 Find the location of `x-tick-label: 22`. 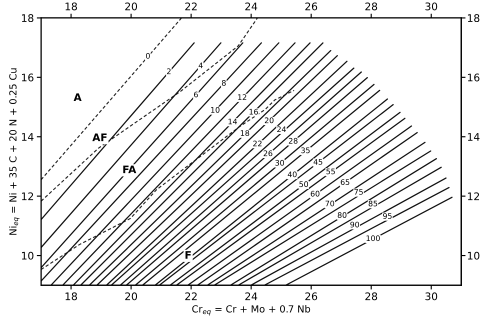

x-tick-label: 22 is located at coordinates (191, 296).